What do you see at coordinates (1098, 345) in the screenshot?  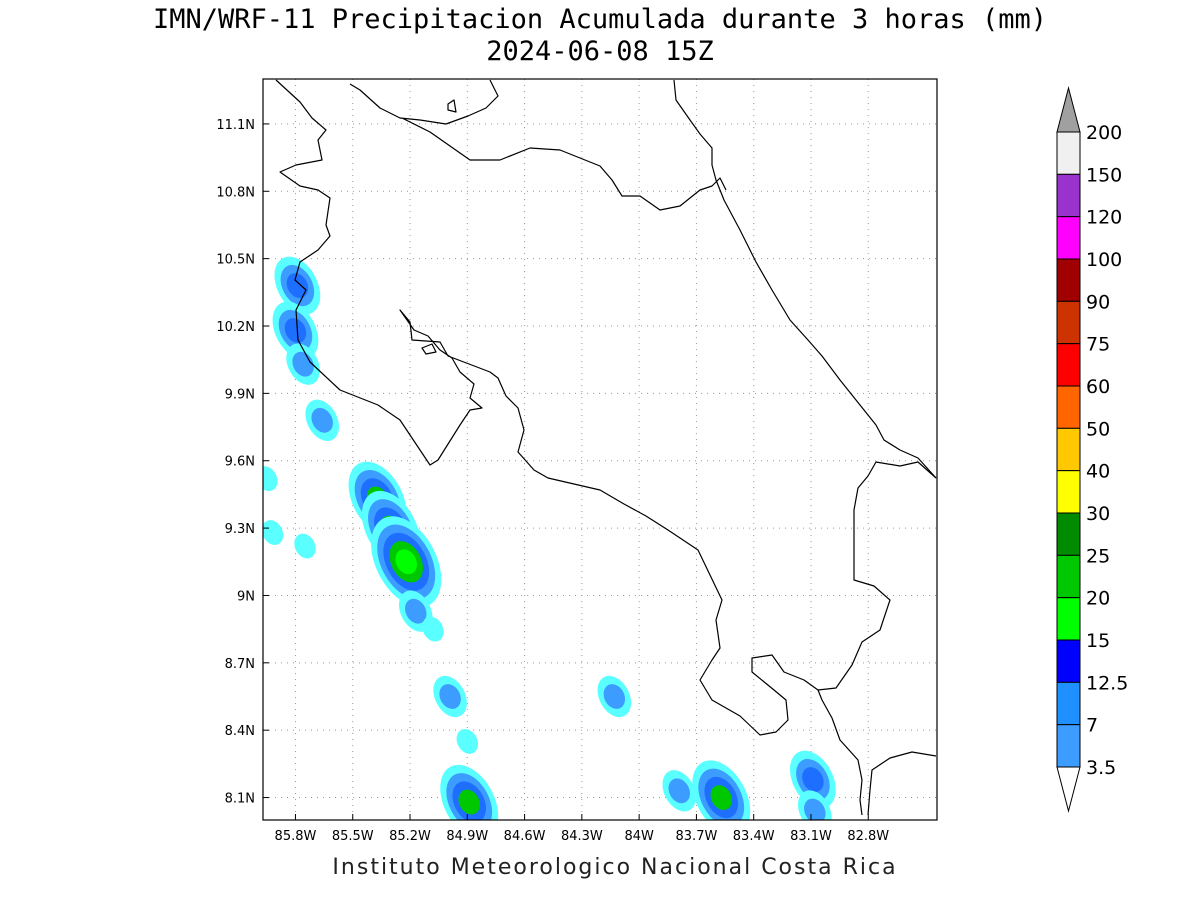 I see `colorbar-label: 75` at bounding box center [1098, 345].